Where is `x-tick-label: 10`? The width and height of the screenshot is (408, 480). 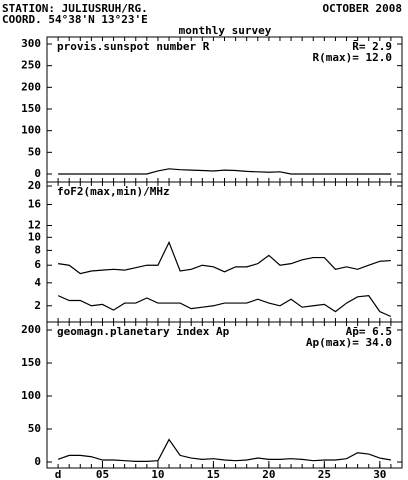
x-tick-label: 10 is located at coordinates (157, 474).